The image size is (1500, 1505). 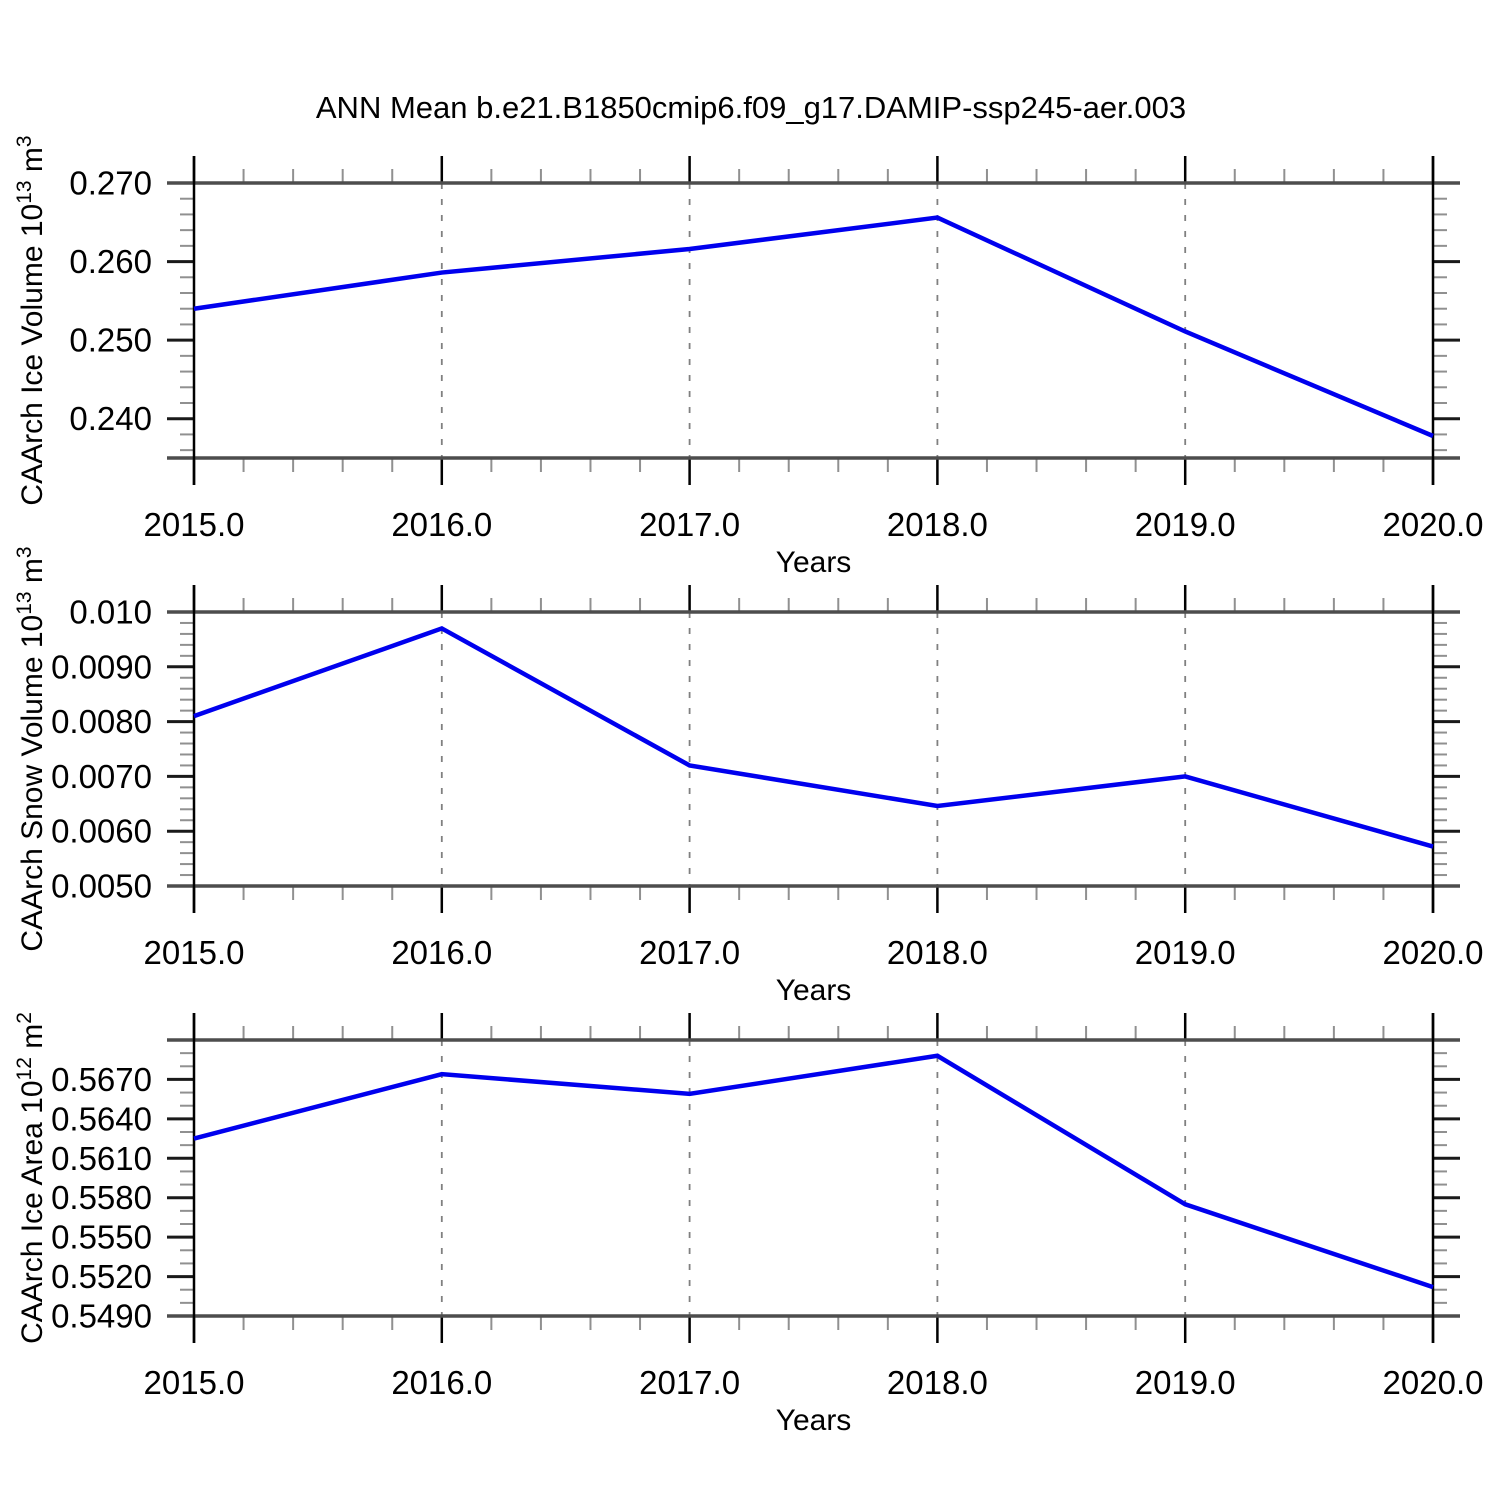 I want to click on snow-volume-line, so click(x=813, y=737).